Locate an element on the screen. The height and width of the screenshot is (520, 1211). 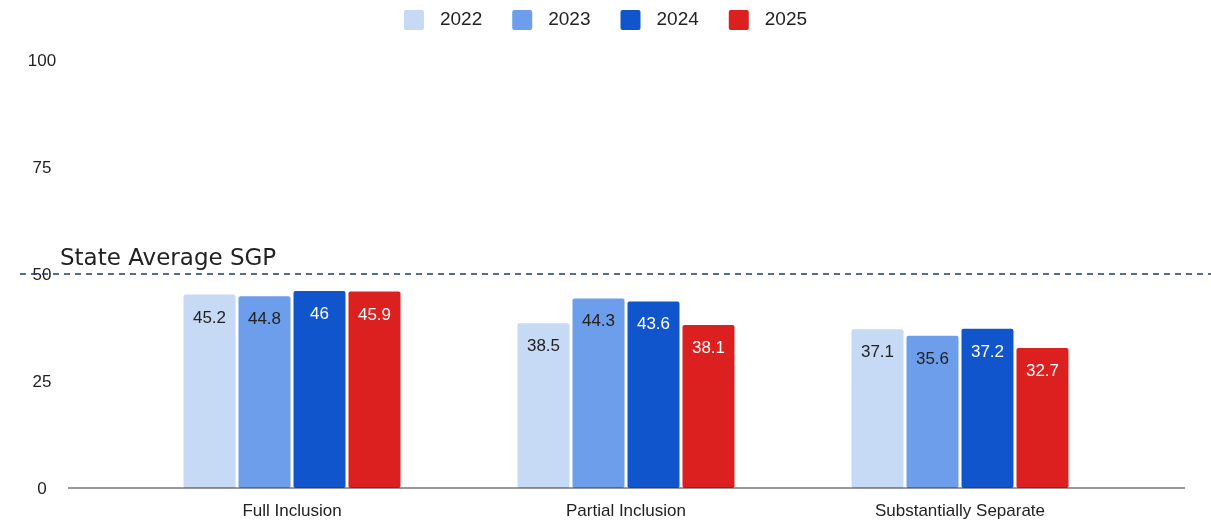
data-label: 45.9 is located at coordinates (374, 314).